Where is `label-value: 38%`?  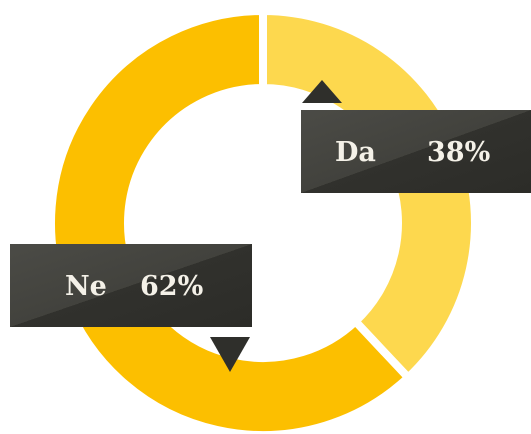 label-value: 38% is located at coordinates (458, 152).